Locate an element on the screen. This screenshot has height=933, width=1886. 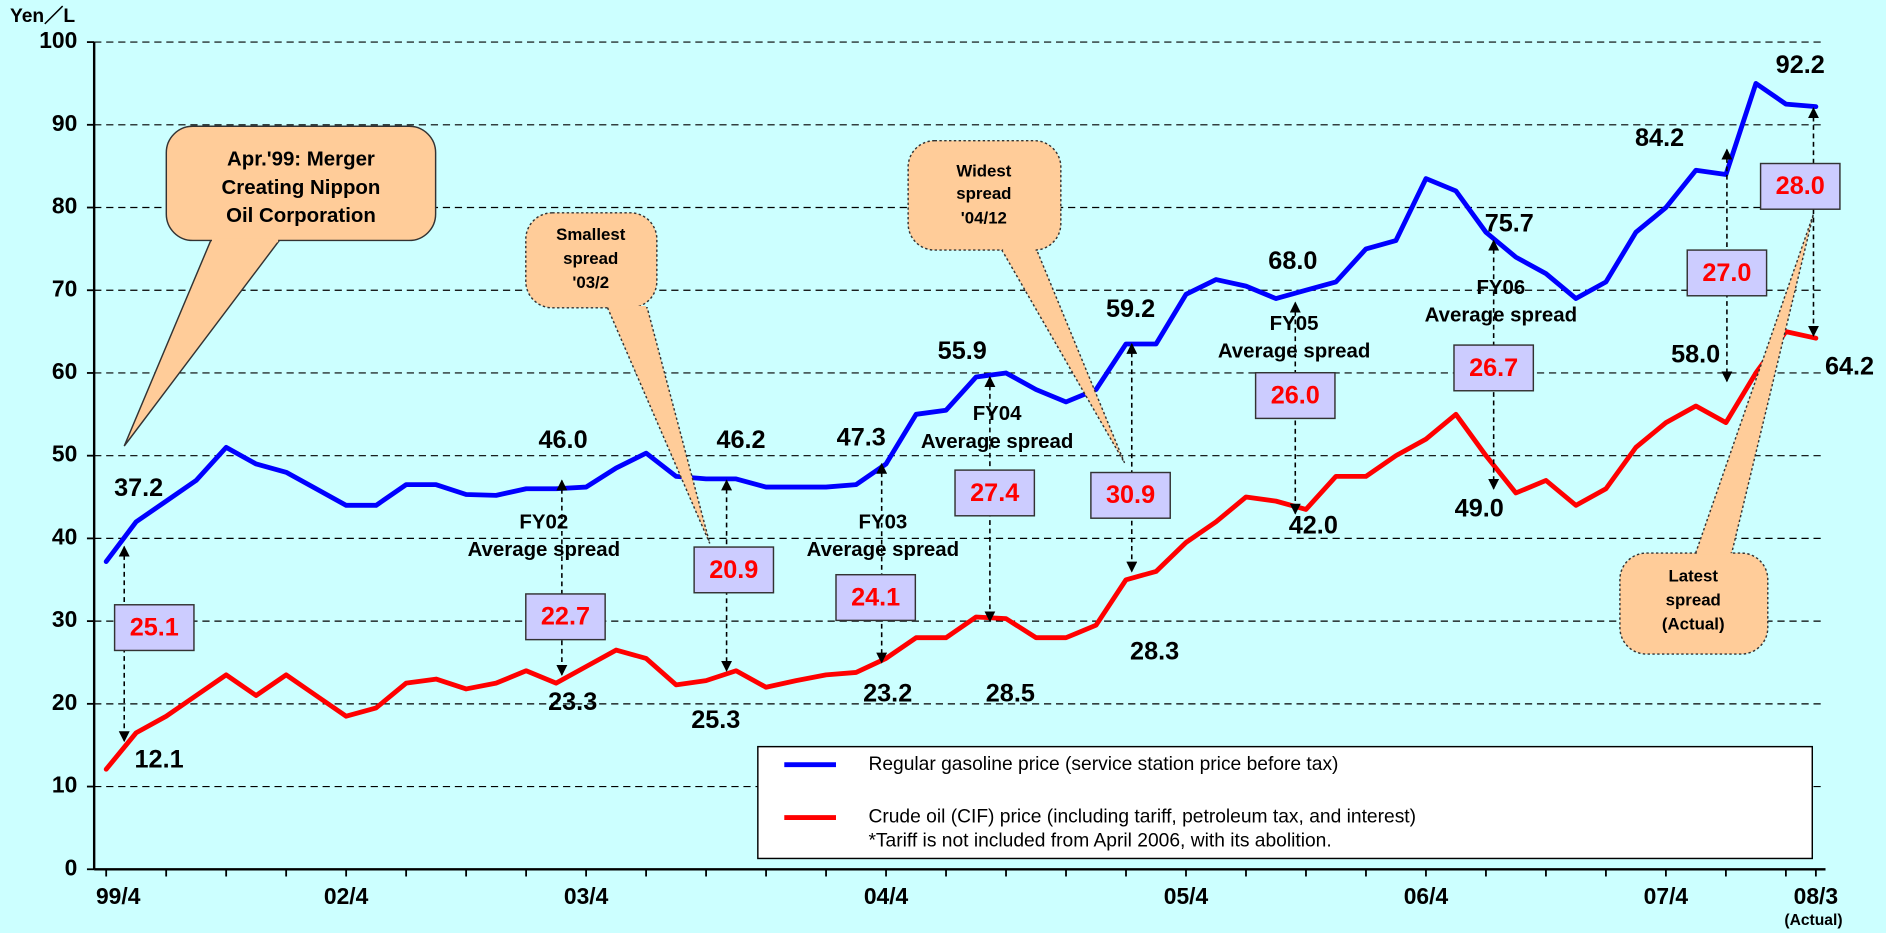
value-annotation: 46.2 is located at coordinates (740, 440).